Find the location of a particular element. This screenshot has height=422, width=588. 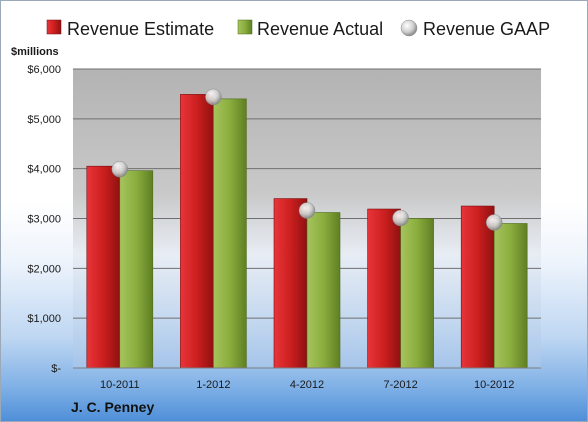

x-tick-label: 7-2012 is located at coordinates (400, 385).